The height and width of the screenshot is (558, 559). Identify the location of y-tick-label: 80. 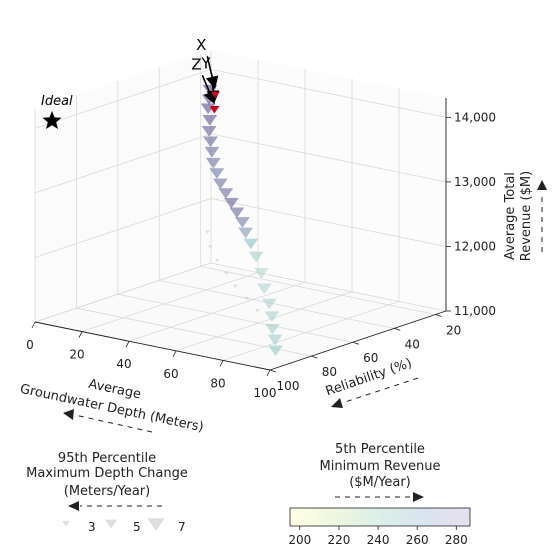
(329, 372).